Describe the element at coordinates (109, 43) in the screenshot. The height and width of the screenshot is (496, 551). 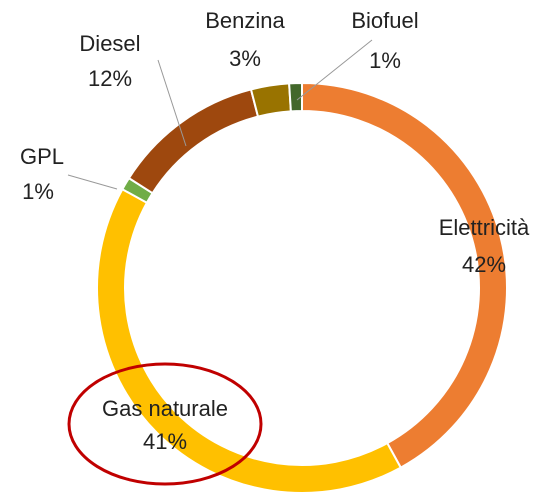
I see `category-label: Diesel` at that location.